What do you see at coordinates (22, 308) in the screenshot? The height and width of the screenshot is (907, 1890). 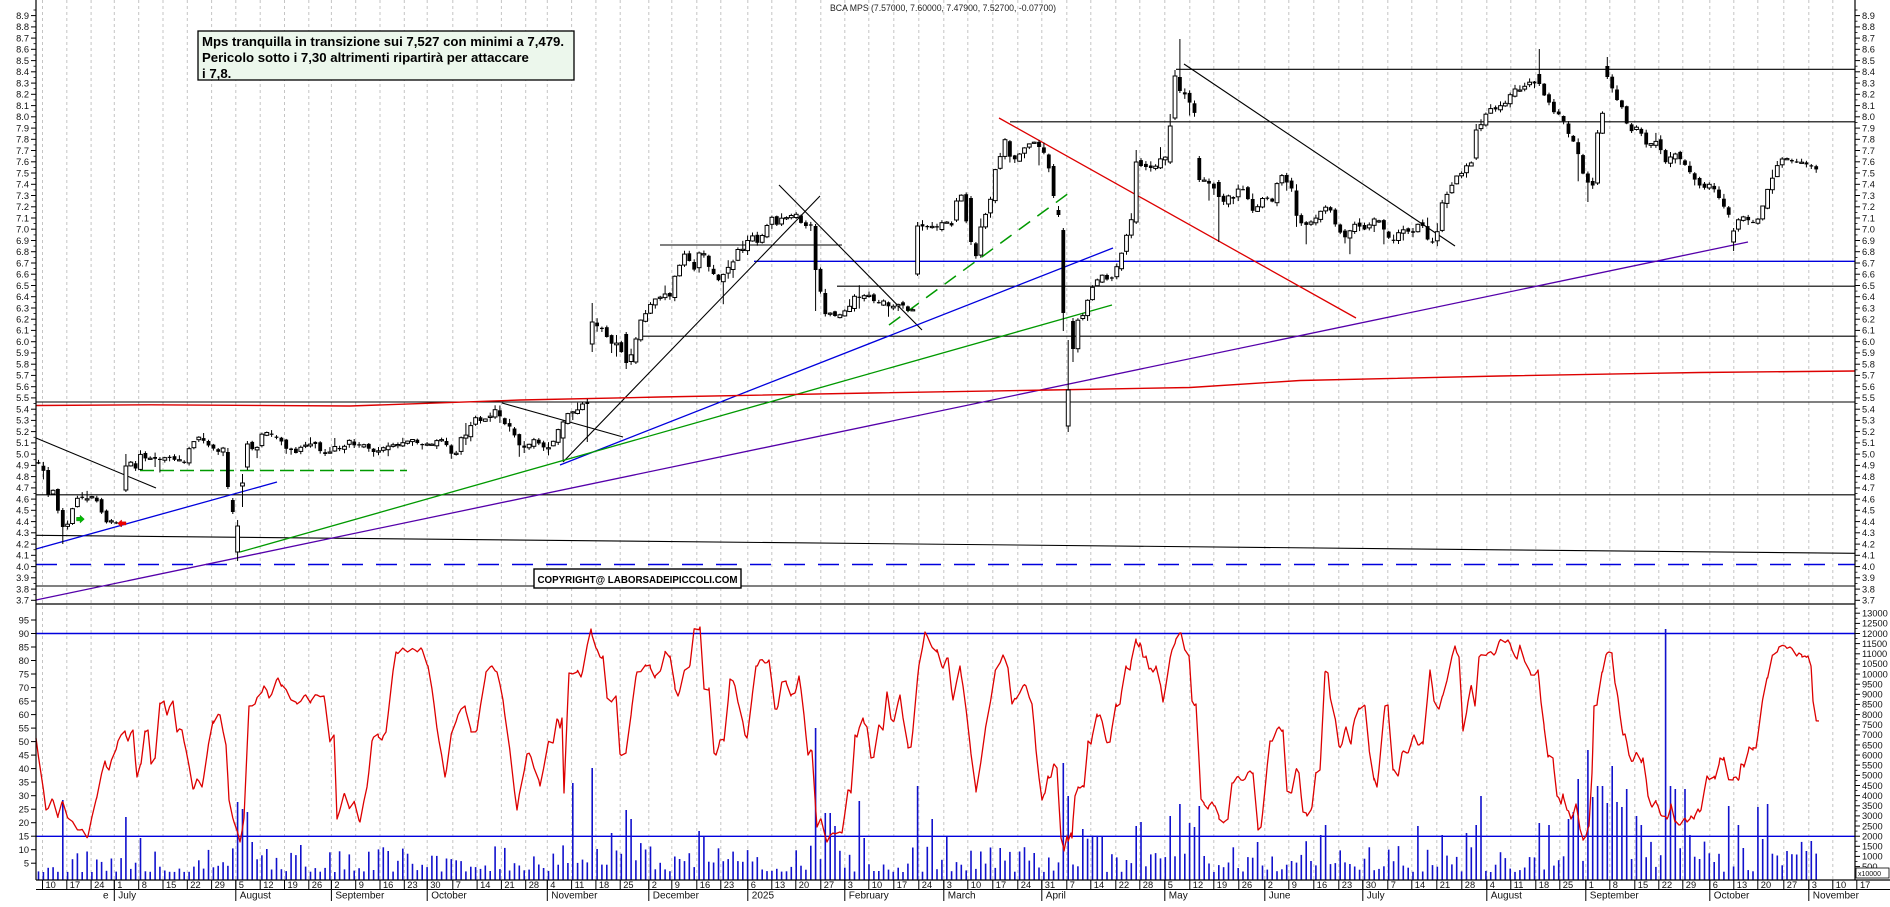 I see `svg-text: 6.3` at bounding box center [22, 308].